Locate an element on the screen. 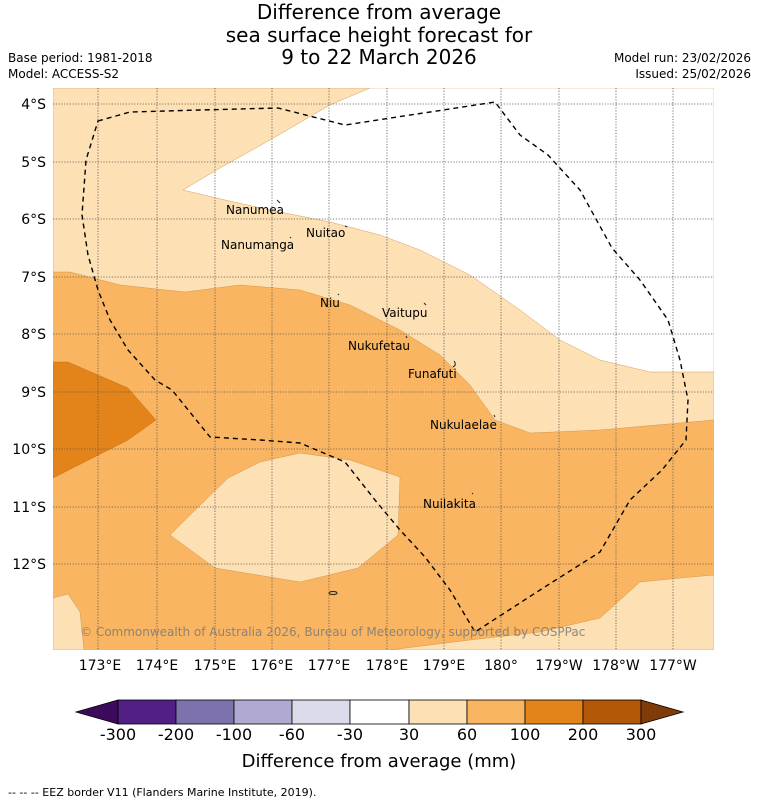 This screenshot has height=804, width=758. island-nuitao is located at coordinates (346, 226).